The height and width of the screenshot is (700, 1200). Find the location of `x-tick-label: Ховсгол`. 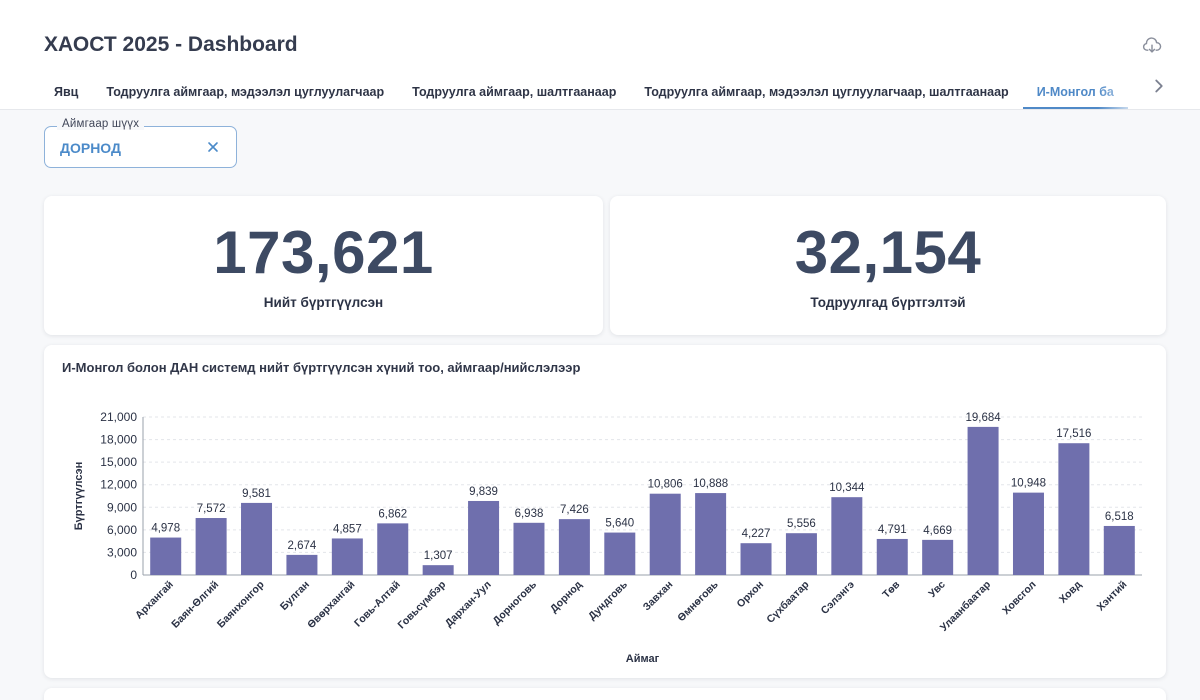

x-tick-label: Ховсгол is located at coordinates (1019, 598).